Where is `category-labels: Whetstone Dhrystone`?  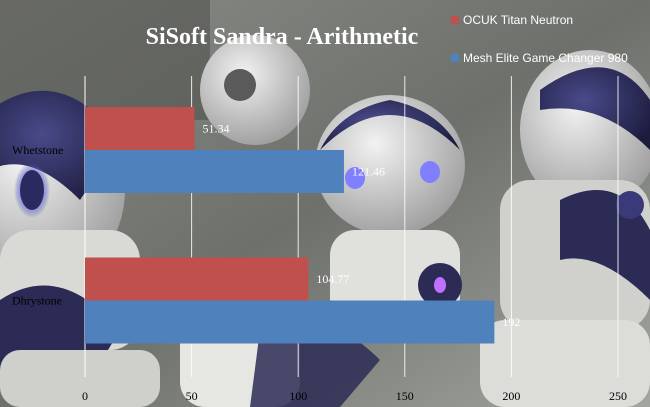 category-labels: Whetstone Dhrystone is located at coordinates (37, 225).